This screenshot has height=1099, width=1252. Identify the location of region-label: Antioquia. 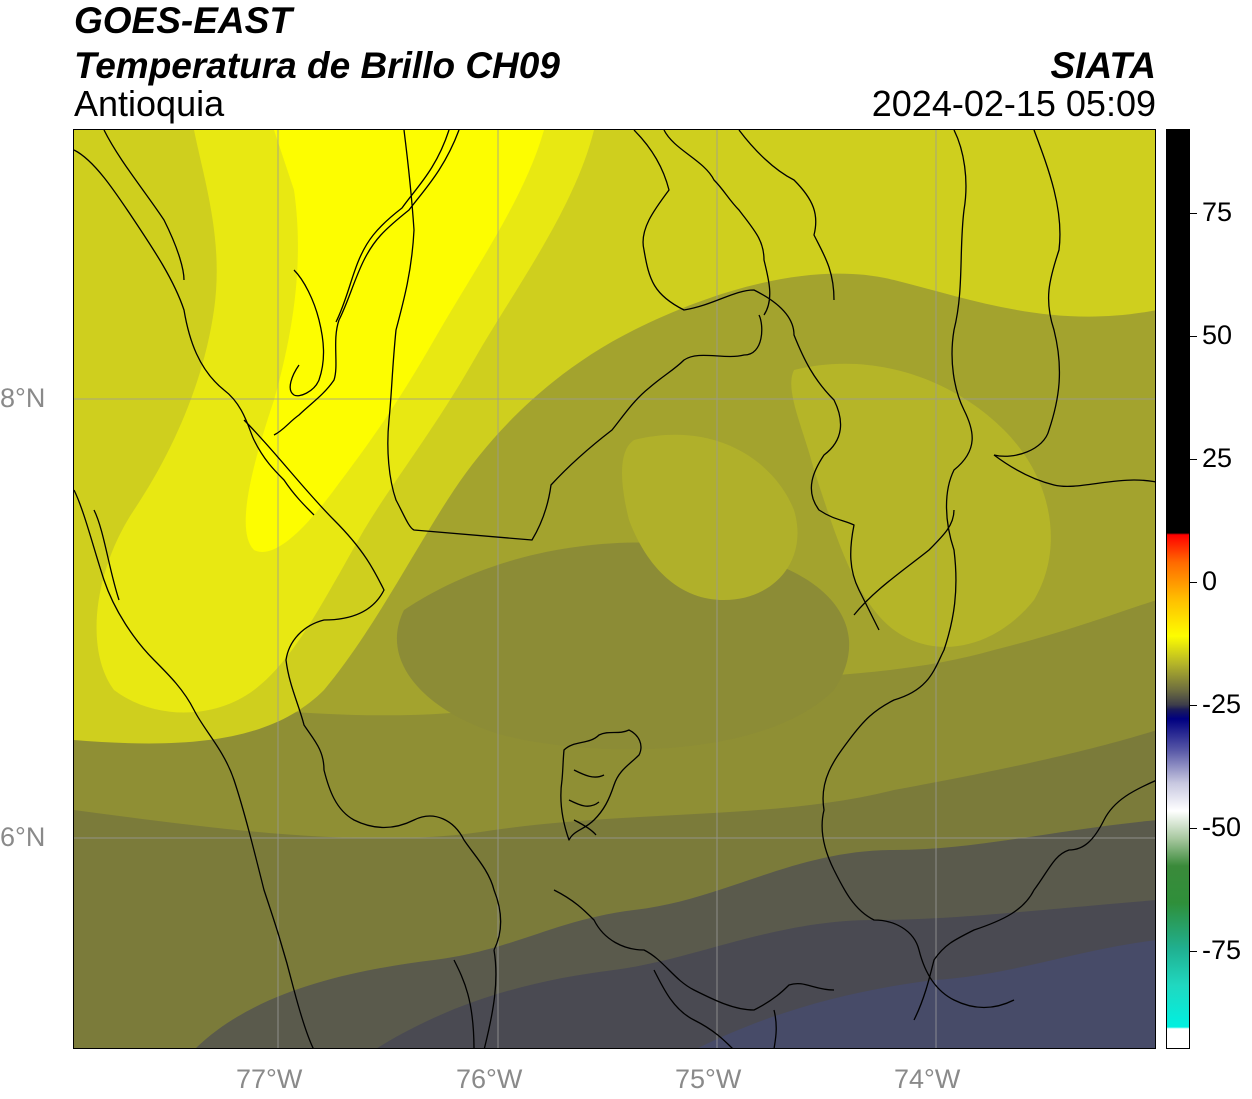
(149, 103).